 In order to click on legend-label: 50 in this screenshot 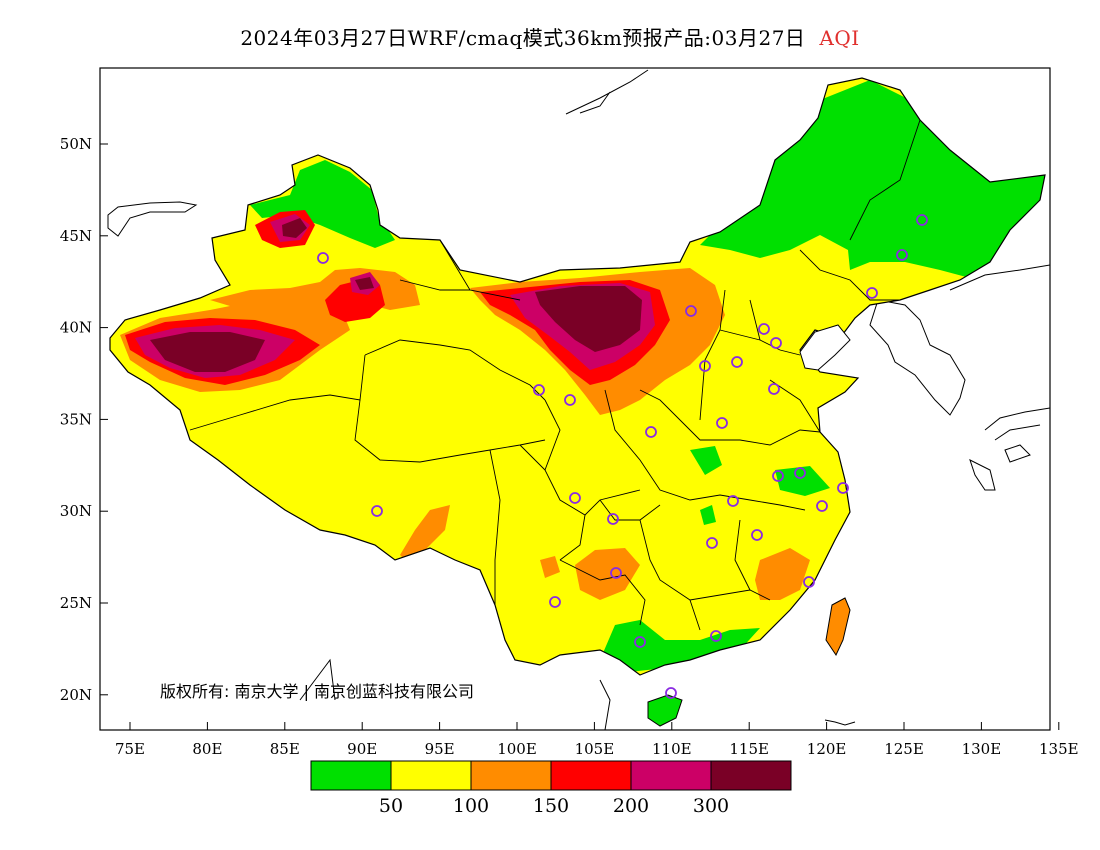, I will do `click(391, 806)`.